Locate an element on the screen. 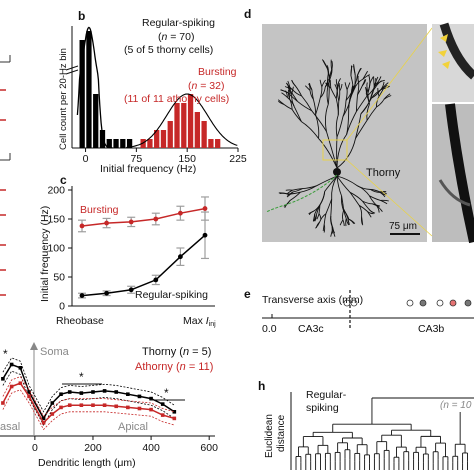  b-x-tick-label: 0 is located at coordinates (86, 159).